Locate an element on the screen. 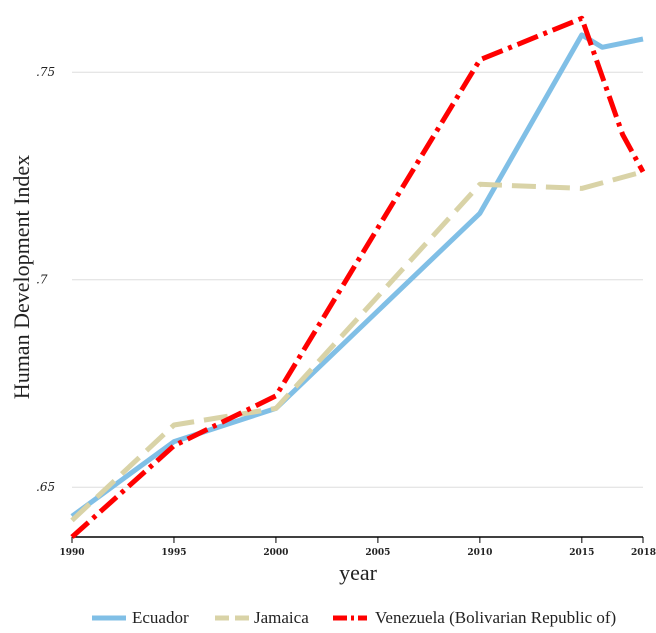 The height and width of the screenshot is (633, 656). y-tick-label: .75 is located at coordinates (45, 72).